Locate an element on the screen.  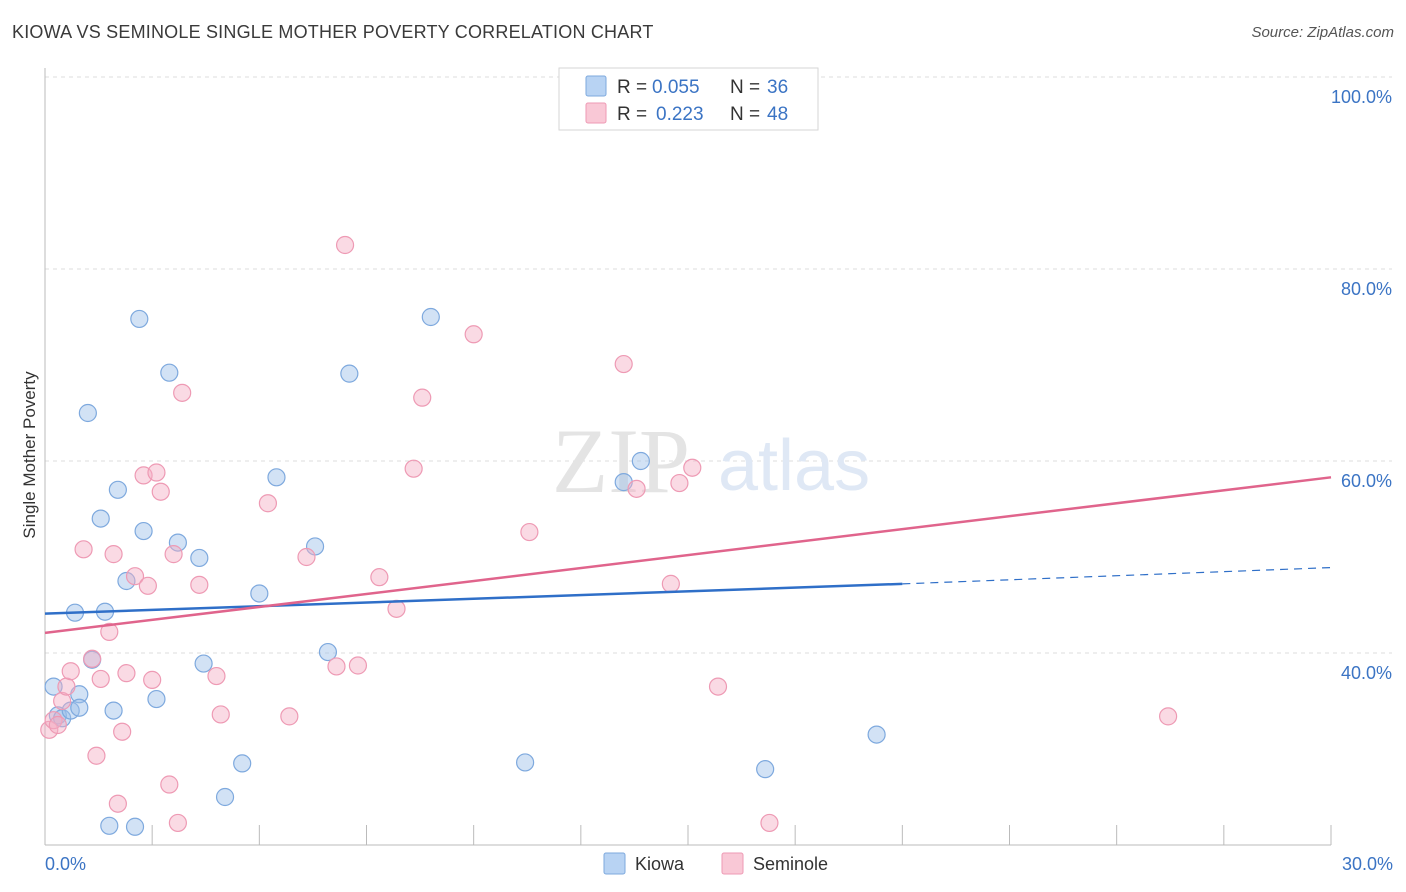
legend-label-seminole: Seminole is located at coordinates (790, 864).